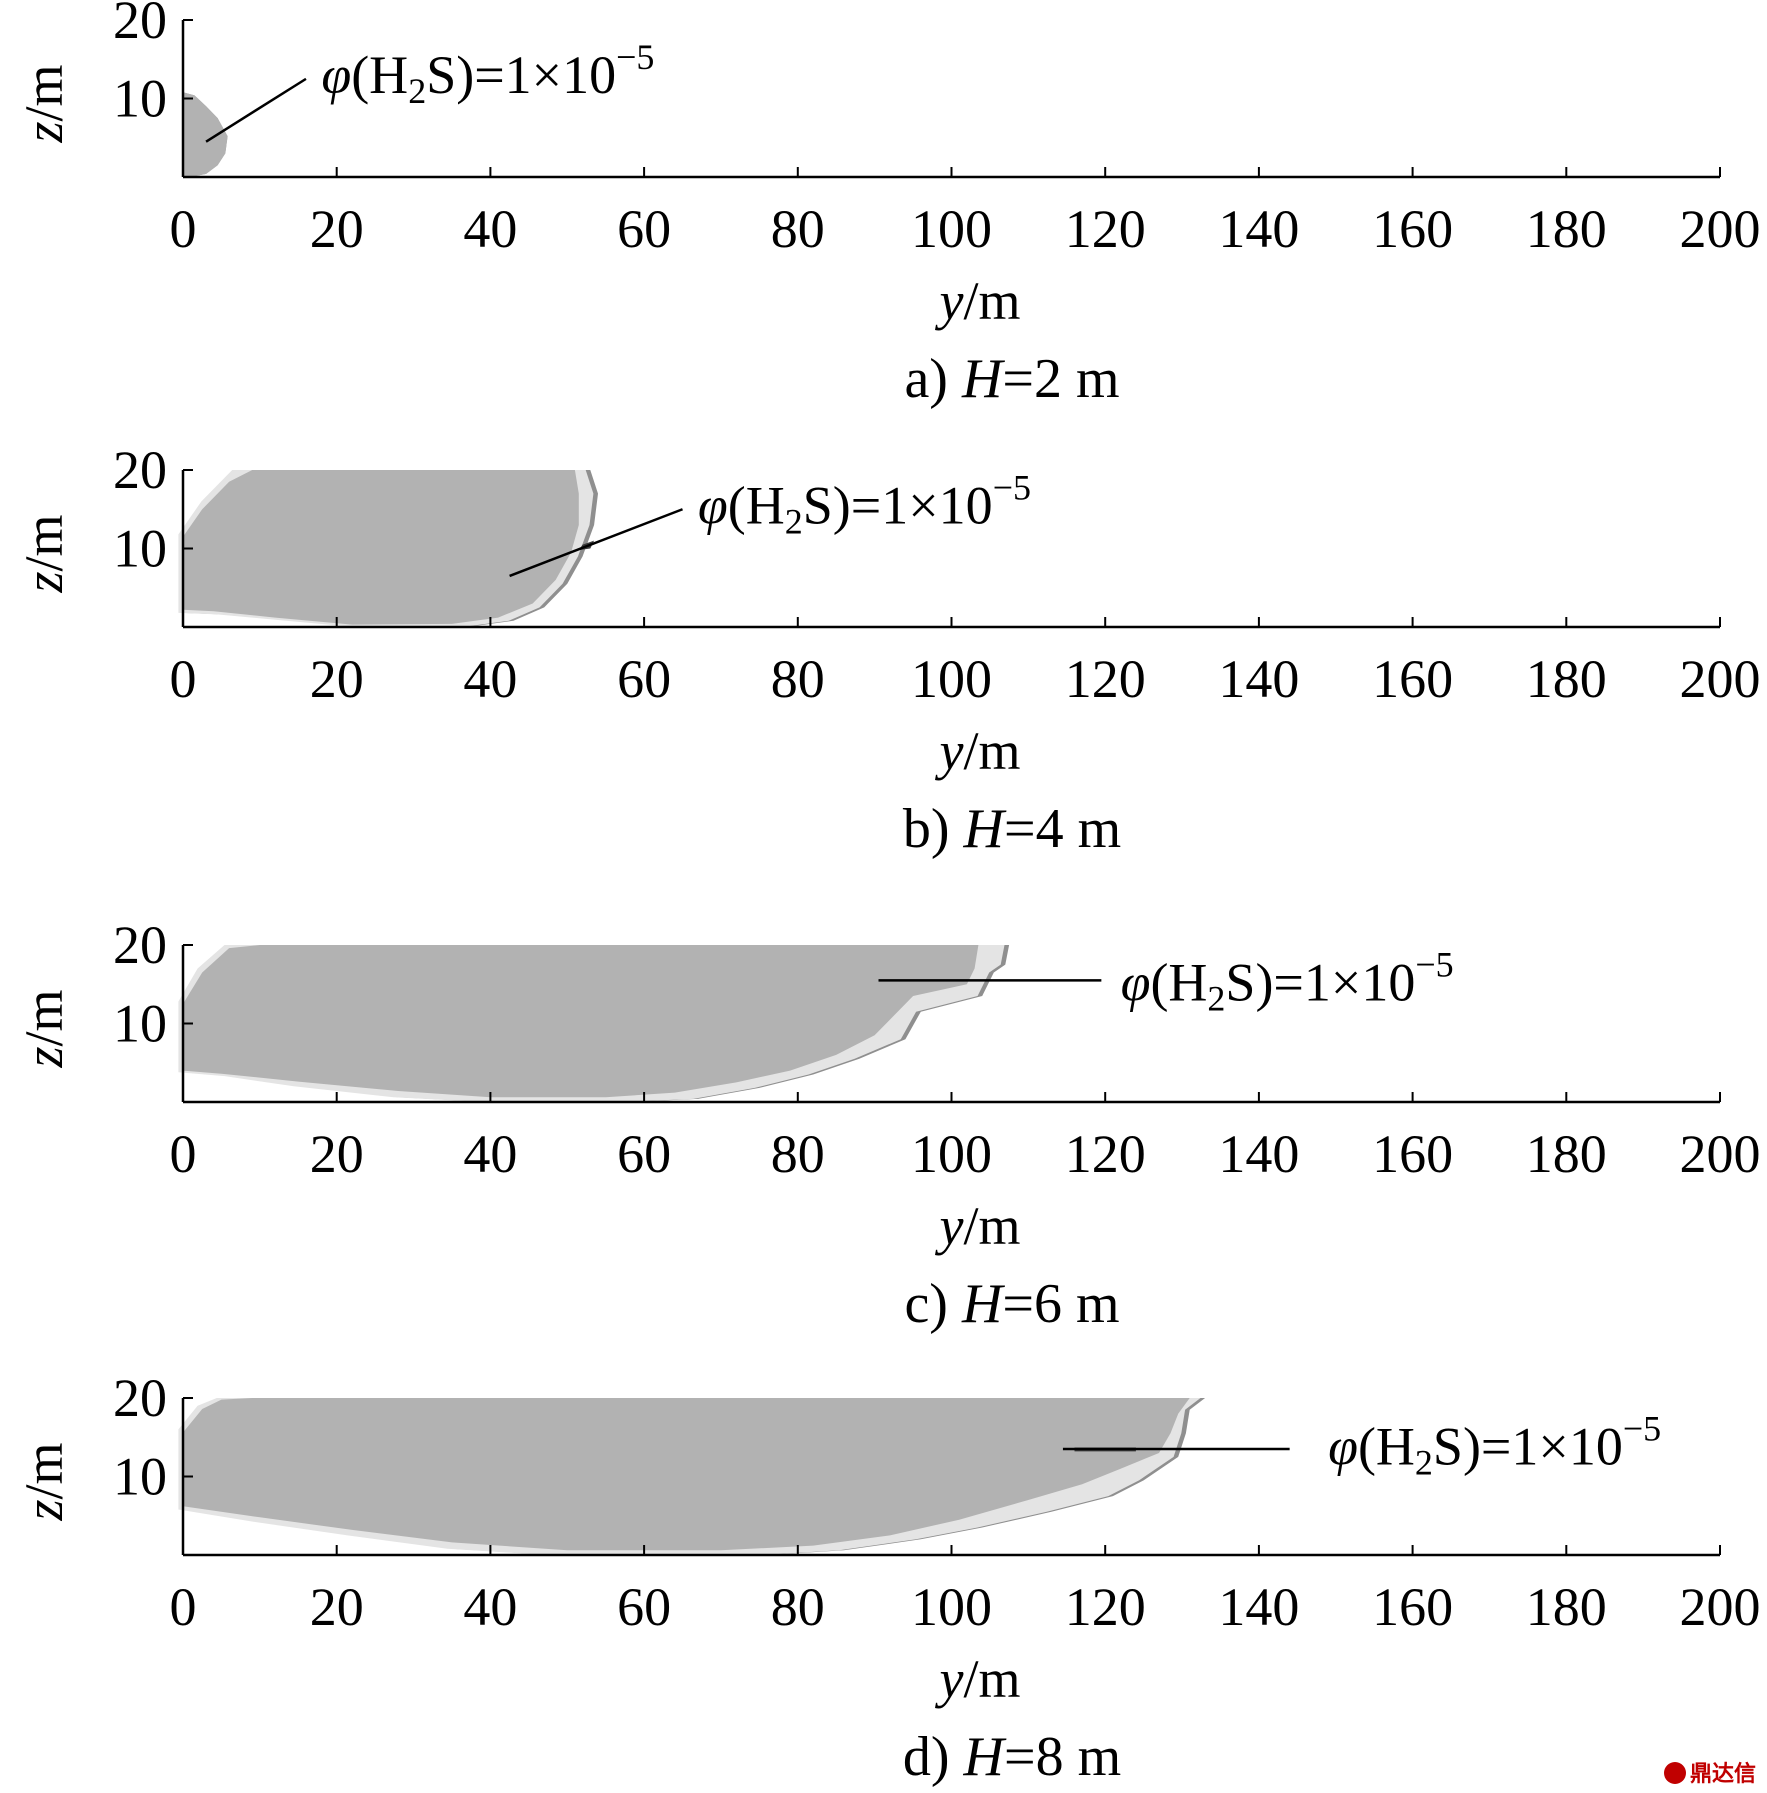 The height and width of the screenshot is (1793, 1767). Describe the element at coordinates (933, 829) in the screenshot. I see `caption-prefix: b)` at that location.